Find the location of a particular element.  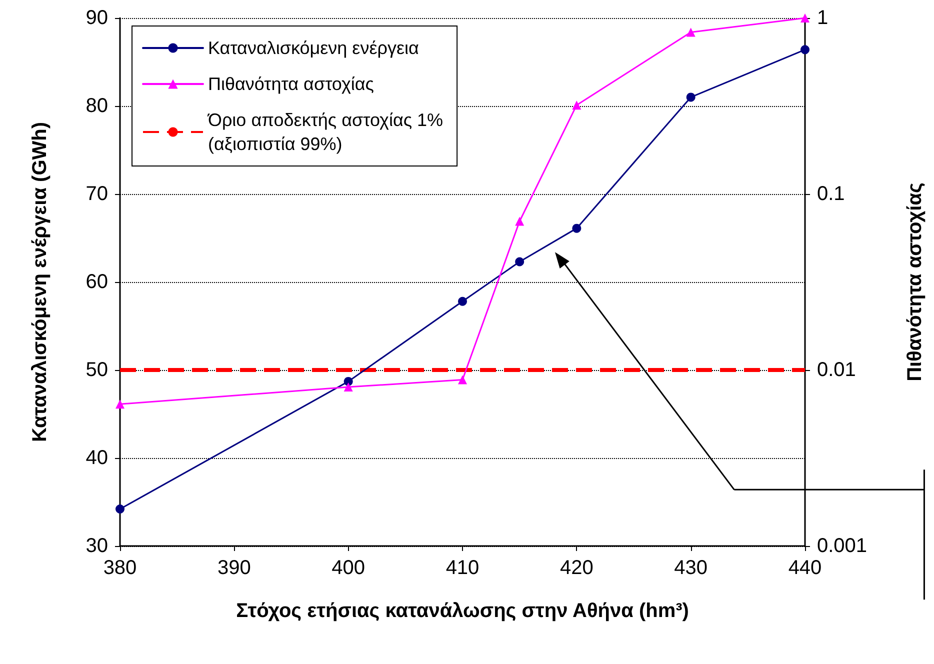

legend-label: Καταναλισκόμενη ενέργεια is located at coordinates (313, 48).